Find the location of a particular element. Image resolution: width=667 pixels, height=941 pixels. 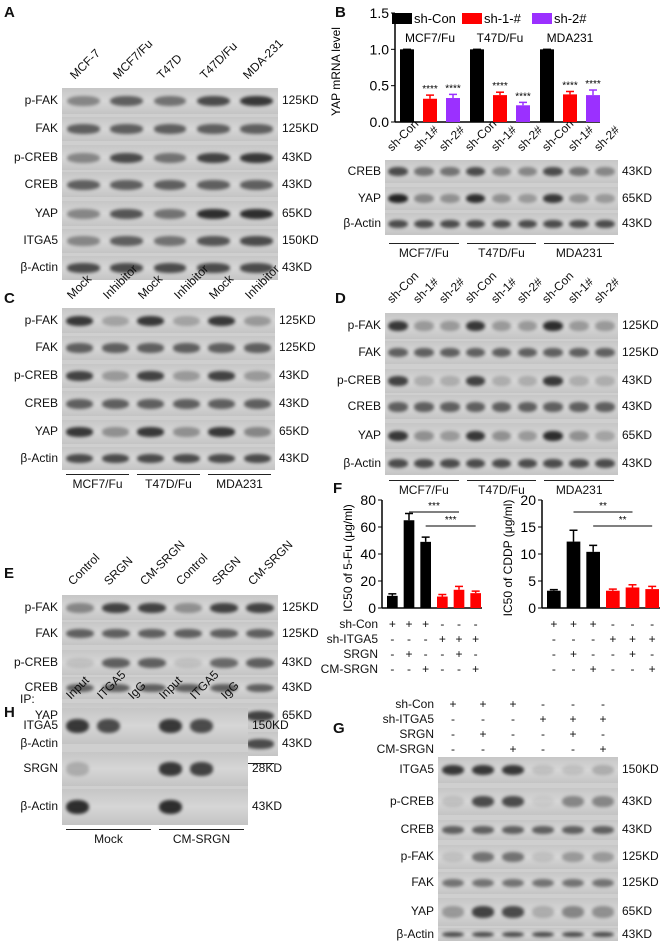

condition-label: sh-ITGA5 is located at coordinates (352, 639).